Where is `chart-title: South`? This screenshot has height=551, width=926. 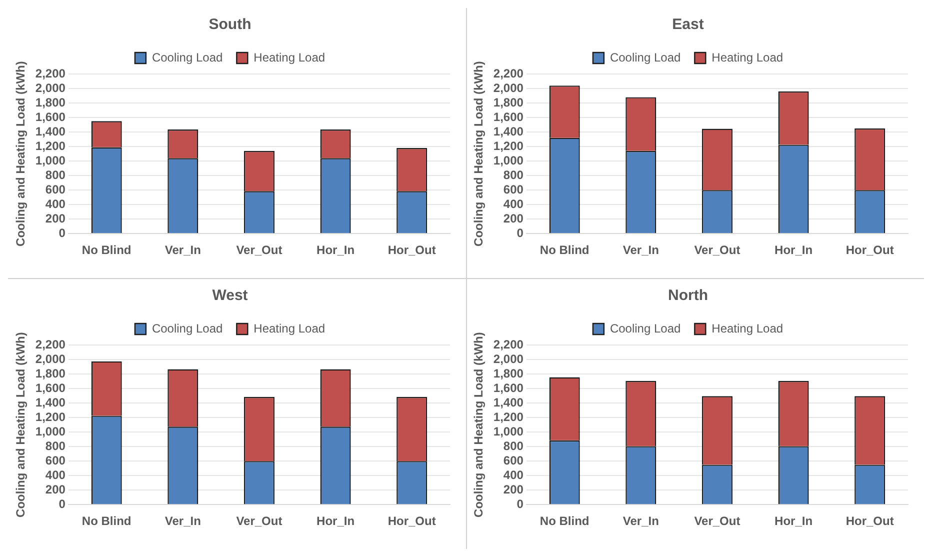 chart-title: South is located at coordinates (230, 25).